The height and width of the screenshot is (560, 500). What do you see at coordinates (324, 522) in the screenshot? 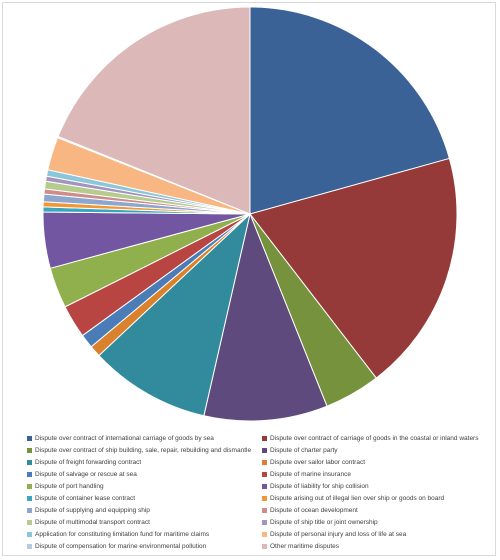
I see `legend-label: Dispute of ship title or joint ownership` at bounding box center [324, 522].